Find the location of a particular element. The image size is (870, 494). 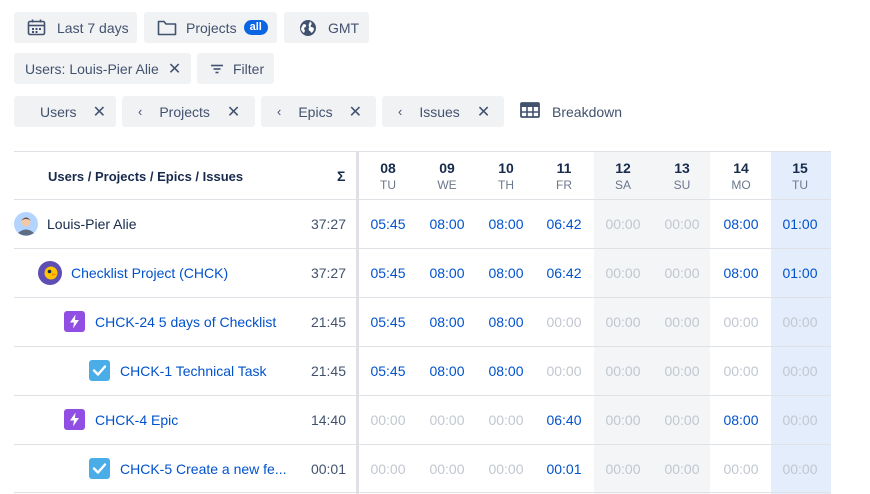

breakdown-chip-epics: ‹ Epics ✕ is located at coordinates (318, 111).